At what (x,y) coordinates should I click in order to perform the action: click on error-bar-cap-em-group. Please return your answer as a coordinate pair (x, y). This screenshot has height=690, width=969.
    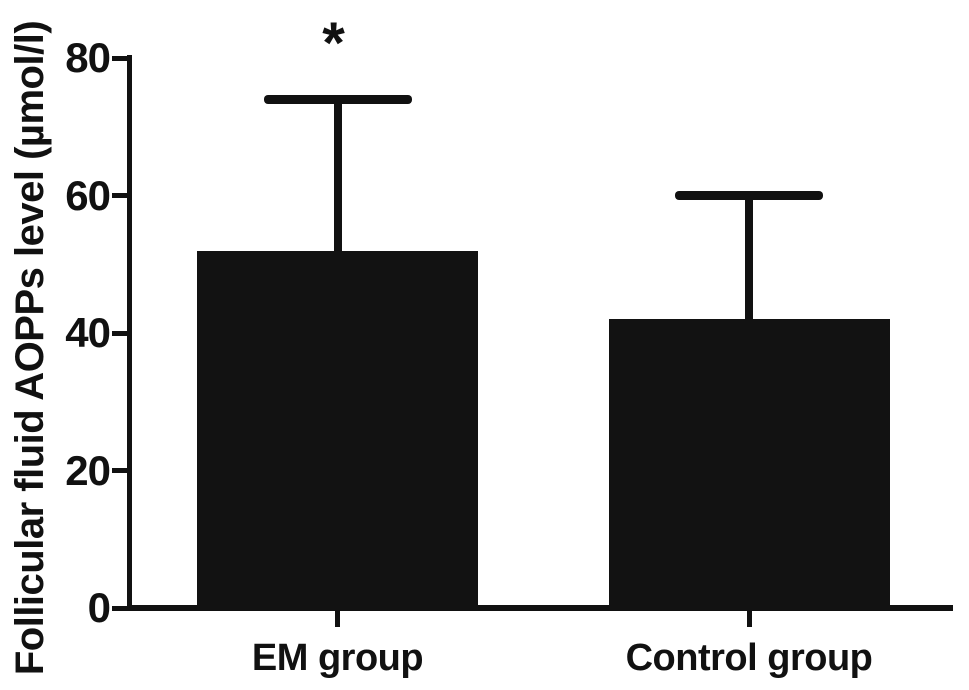
    Looking at the image, I should click on (337, 99).